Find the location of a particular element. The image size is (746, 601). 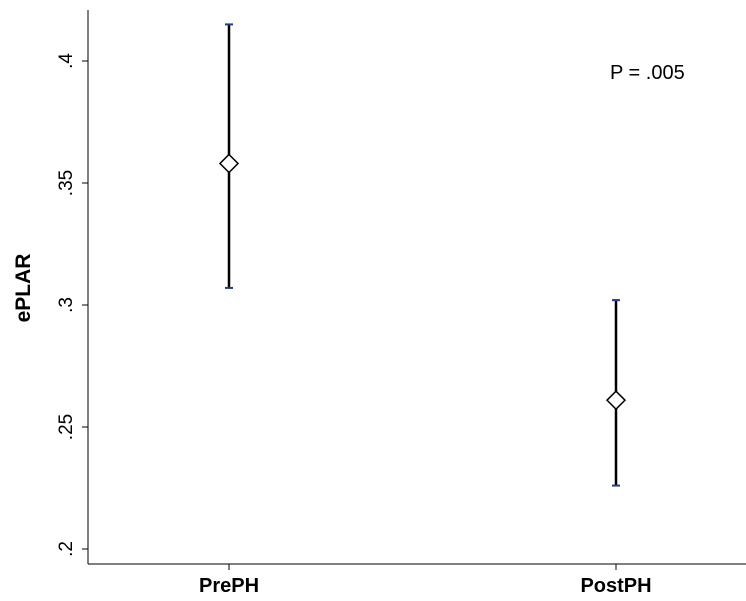

x-category-label: PrePH is located at coordinates (229, 586).